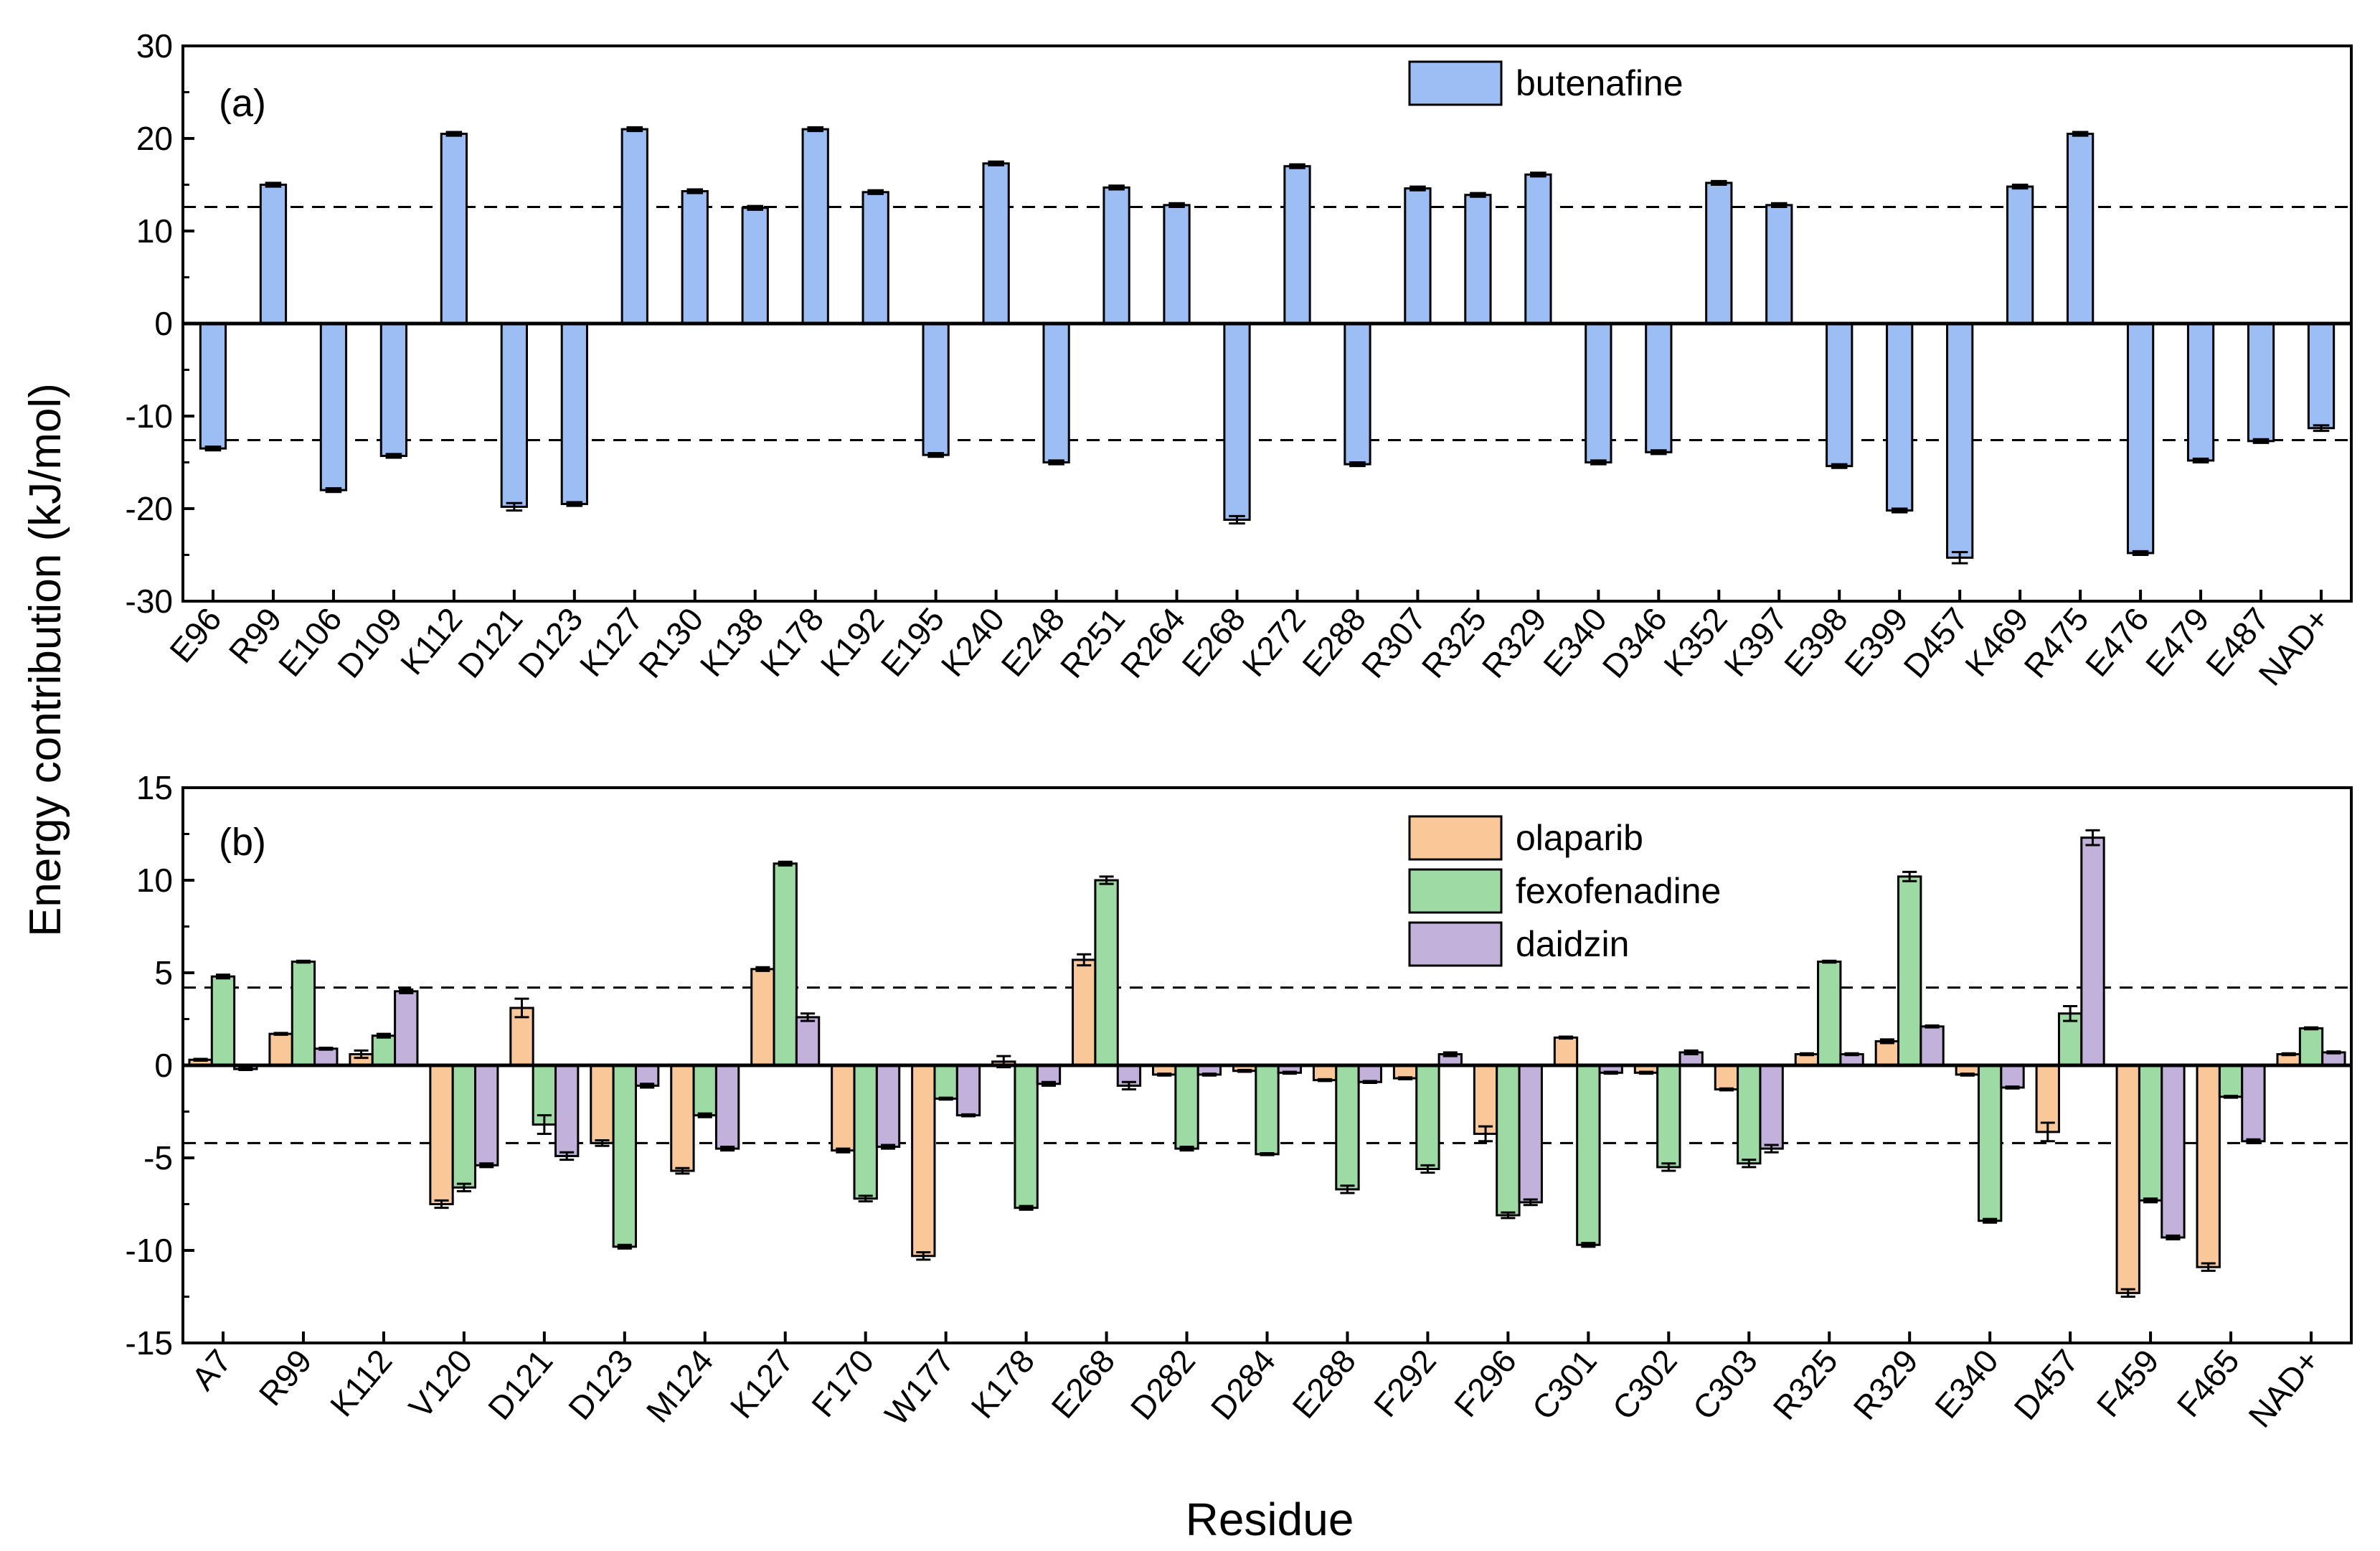  I want to click on bar-daidzin-D457, so click(2092, 952).